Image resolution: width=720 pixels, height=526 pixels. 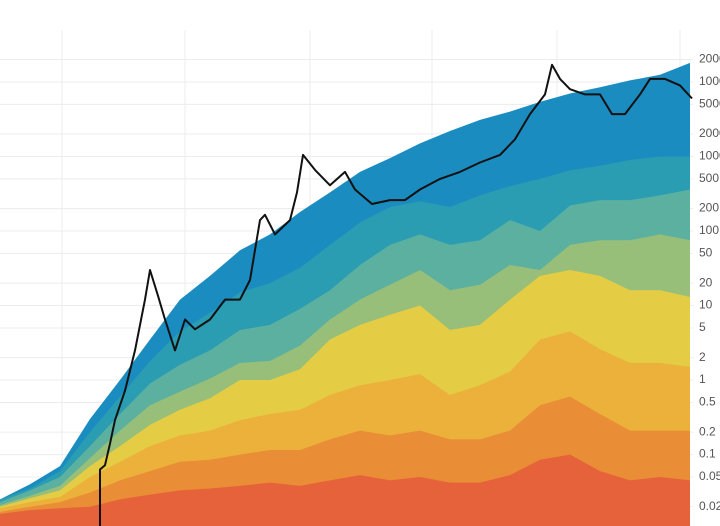 What do you see at coordinates (709, 476) in the screenshot?
I see `y-tick-label: 0.05` at bounding box center [709, 476].